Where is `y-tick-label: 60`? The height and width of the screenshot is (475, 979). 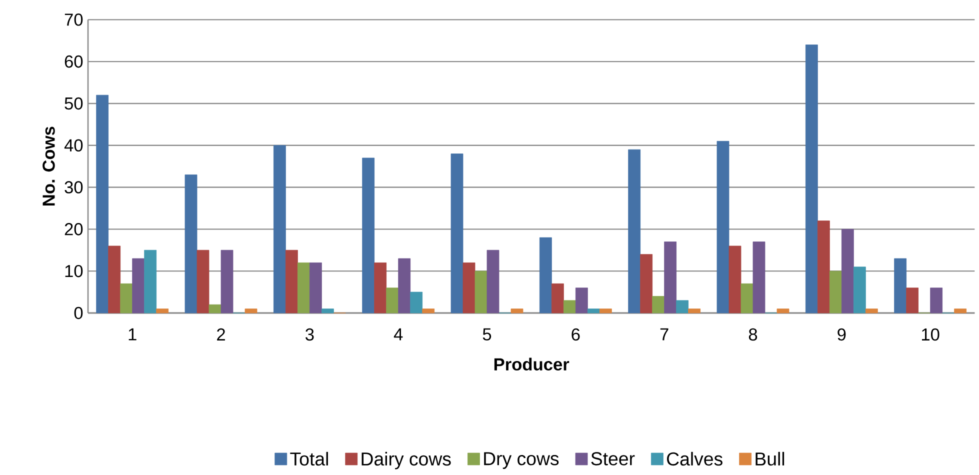
y-tick-label: 60 is located at coordinates (73, 61).